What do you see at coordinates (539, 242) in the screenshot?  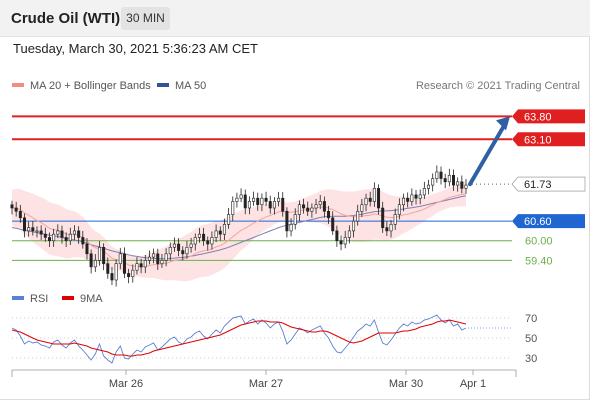 I see `level-label: 60.00` at bounding box center [539, 242].